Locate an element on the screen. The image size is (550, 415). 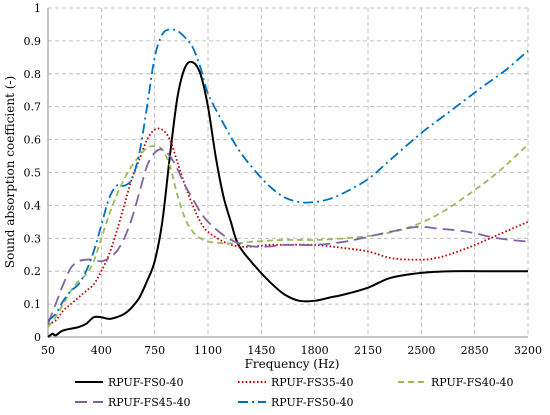
x-tick-label: 2150 is located at coordinates (368, 350).